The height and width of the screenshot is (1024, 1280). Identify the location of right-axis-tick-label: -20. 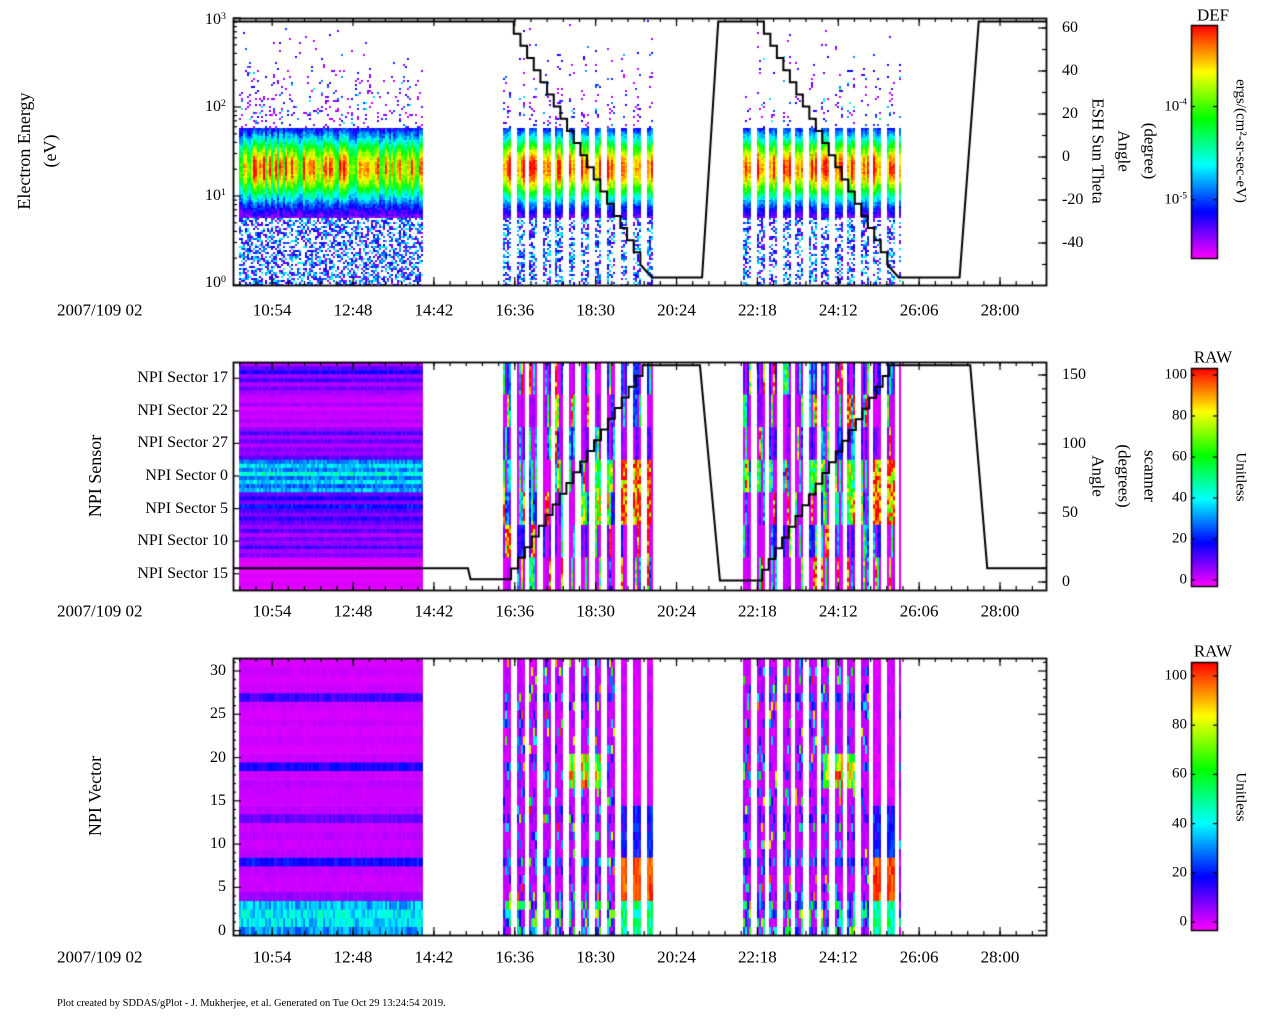
(1073, 199).